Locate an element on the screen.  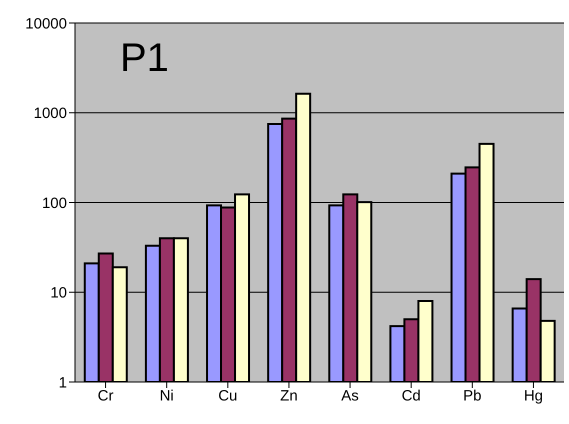
x-tick-label: Cu is located at coordinates (228, 396).